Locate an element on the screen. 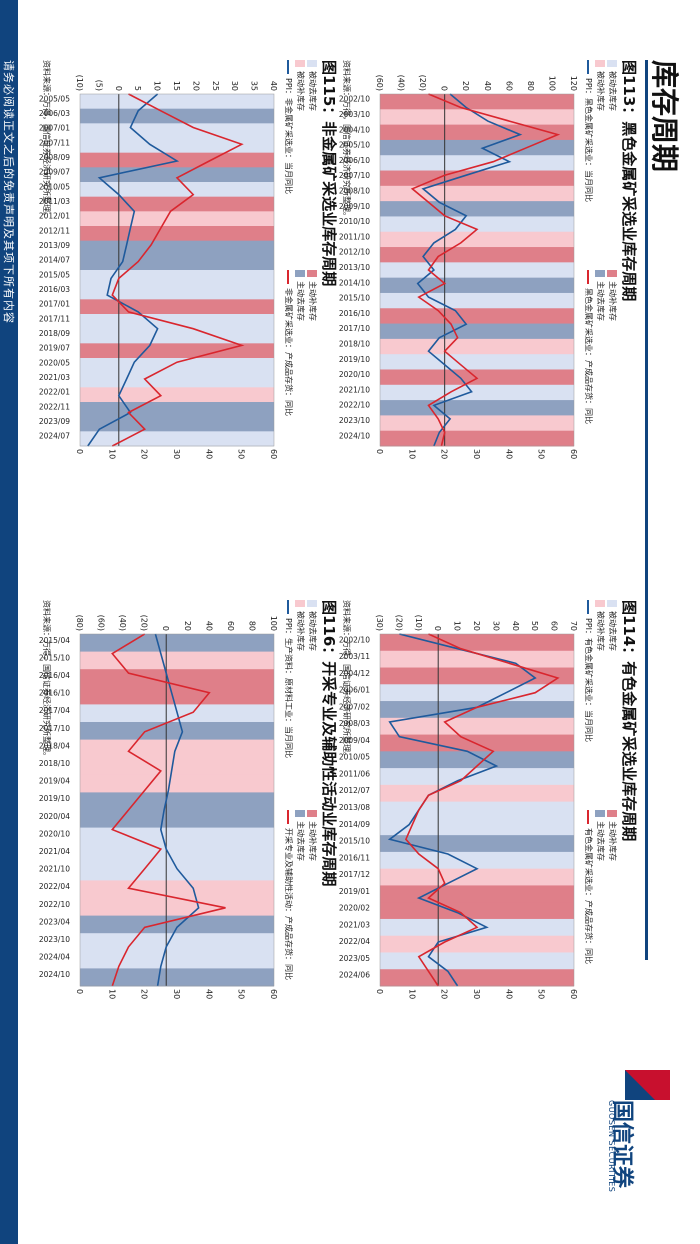  x-axis-tick: 2016/10 is located at coordinates (354, 313).